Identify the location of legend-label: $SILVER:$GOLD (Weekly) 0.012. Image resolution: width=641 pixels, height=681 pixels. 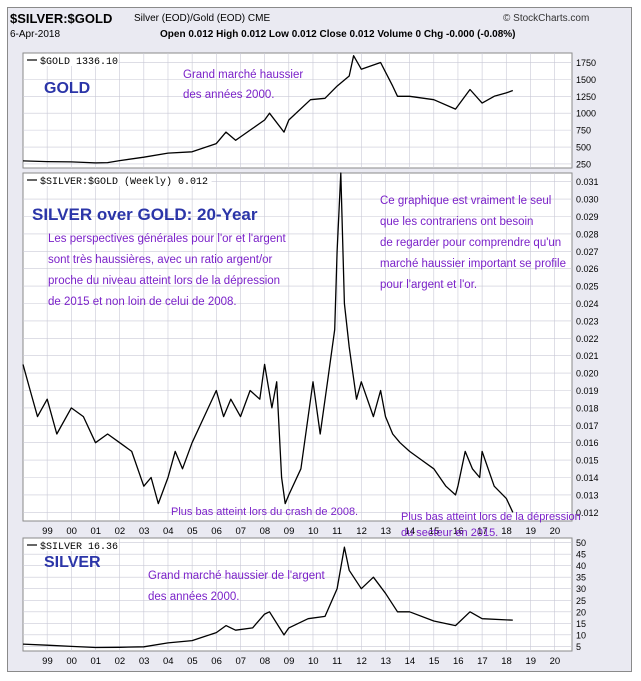
(124, 182).